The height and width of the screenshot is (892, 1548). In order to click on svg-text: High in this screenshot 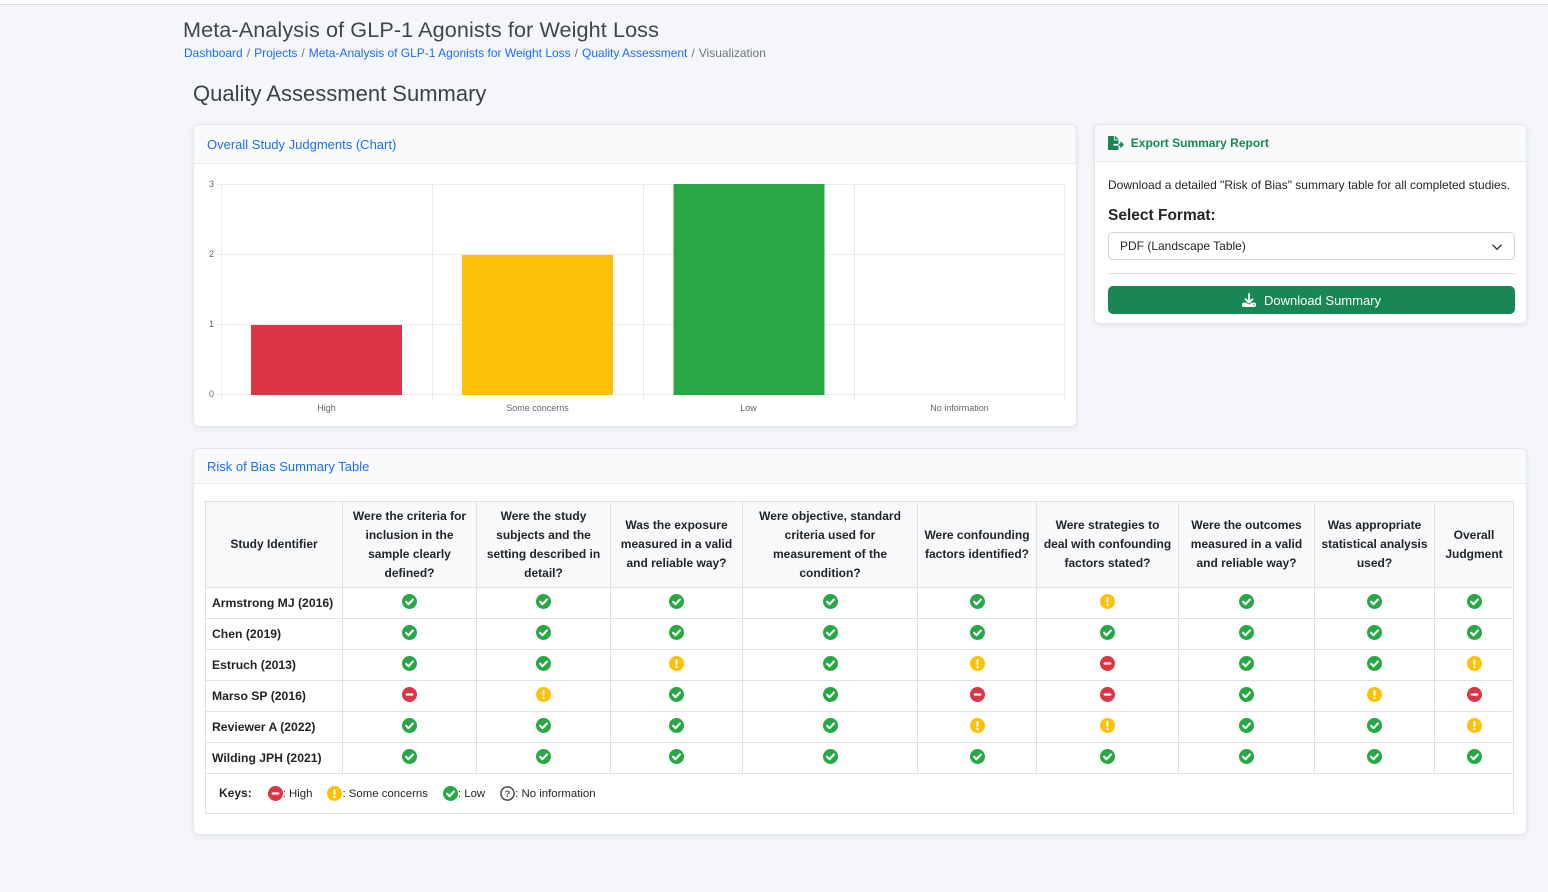, I will do `click(326, 408)`.